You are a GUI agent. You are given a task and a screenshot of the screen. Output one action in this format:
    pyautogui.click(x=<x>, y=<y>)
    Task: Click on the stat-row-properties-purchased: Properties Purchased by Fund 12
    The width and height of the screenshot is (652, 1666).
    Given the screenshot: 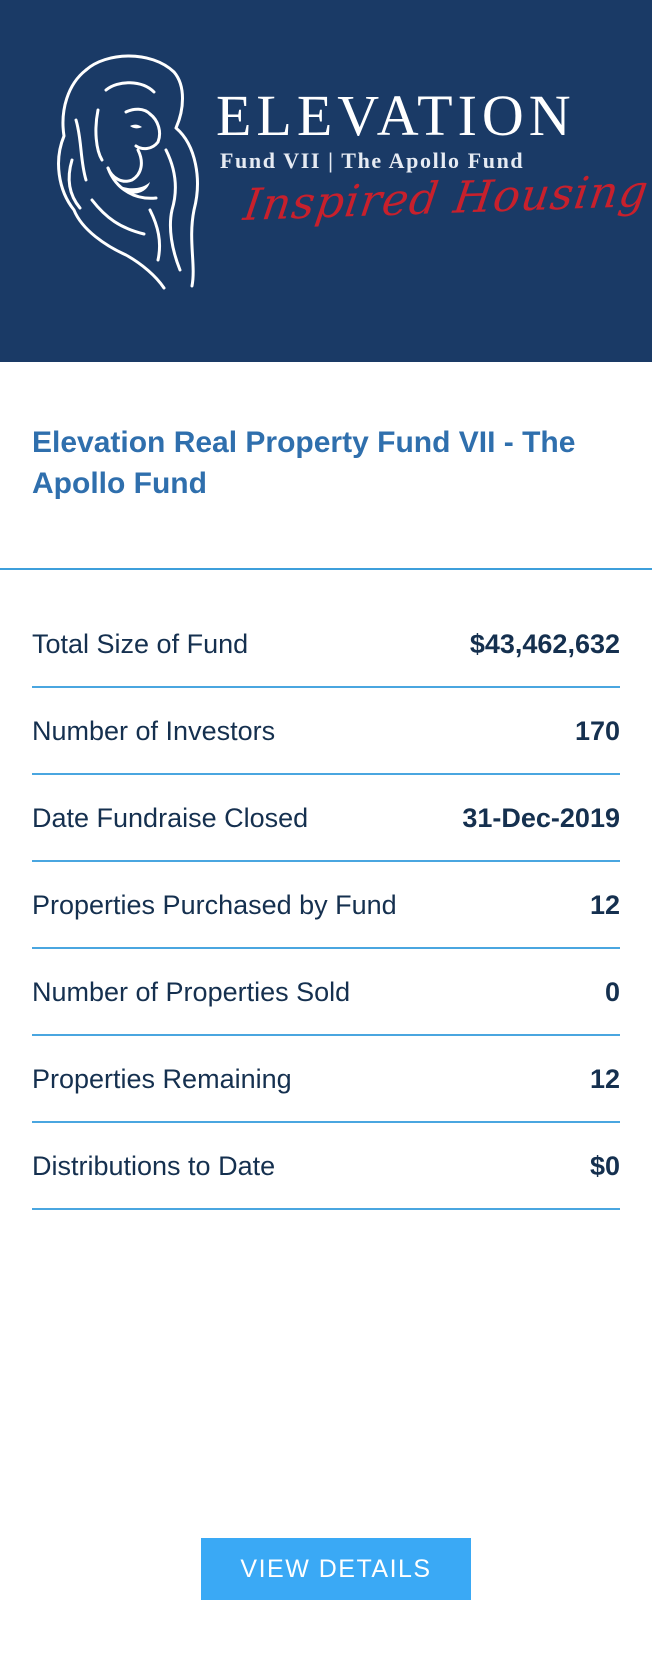 What is the action you would take?
    pyautogui.click(x=326, y=906)
    